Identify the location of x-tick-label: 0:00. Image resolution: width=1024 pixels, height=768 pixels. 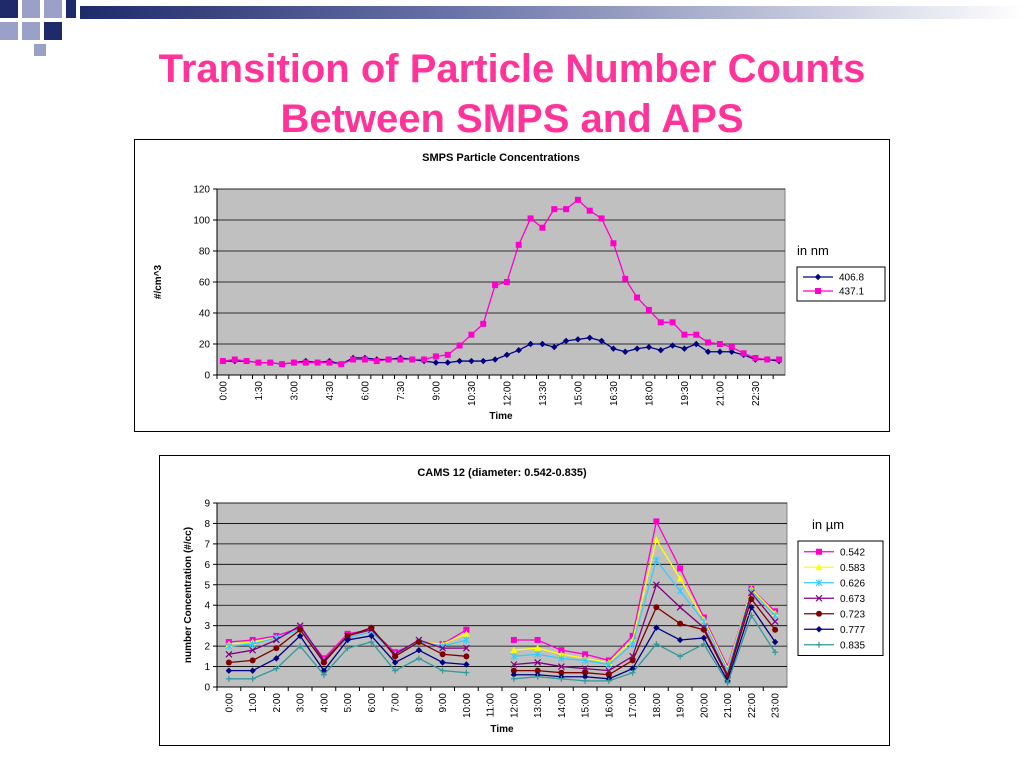
(223, 391).